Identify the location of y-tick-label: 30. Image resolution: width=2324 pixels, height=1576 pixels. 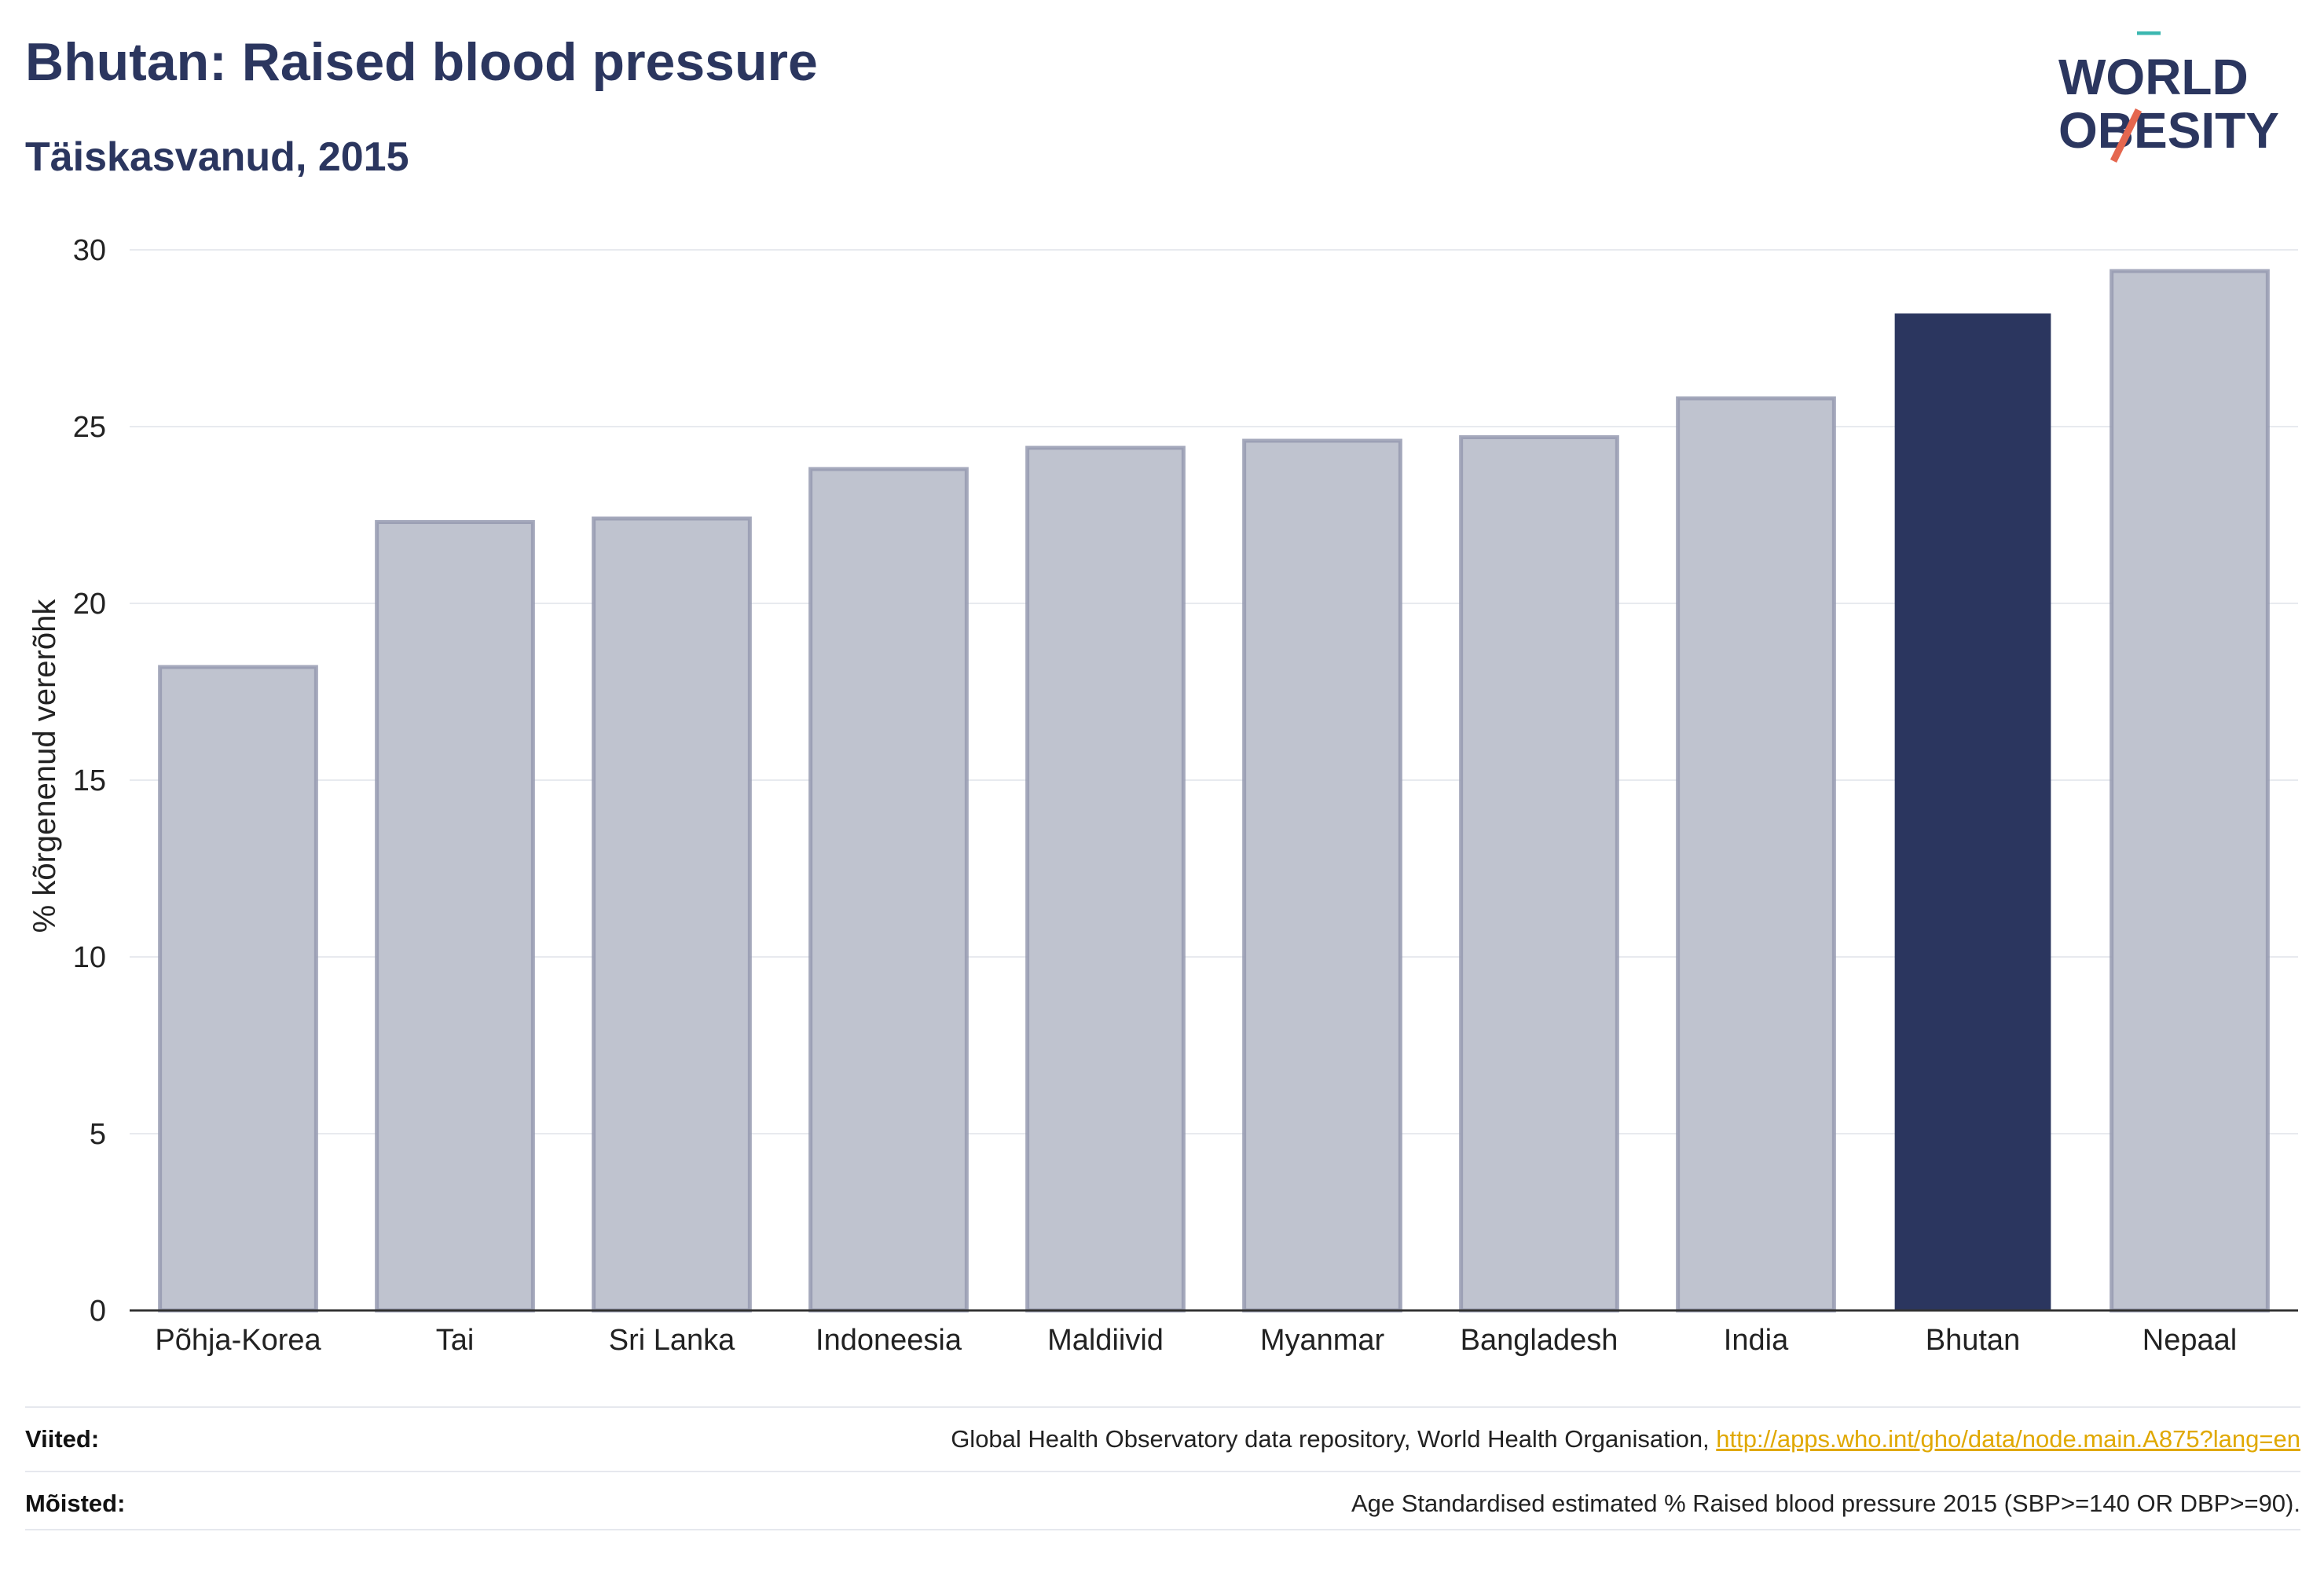
(89, 250).